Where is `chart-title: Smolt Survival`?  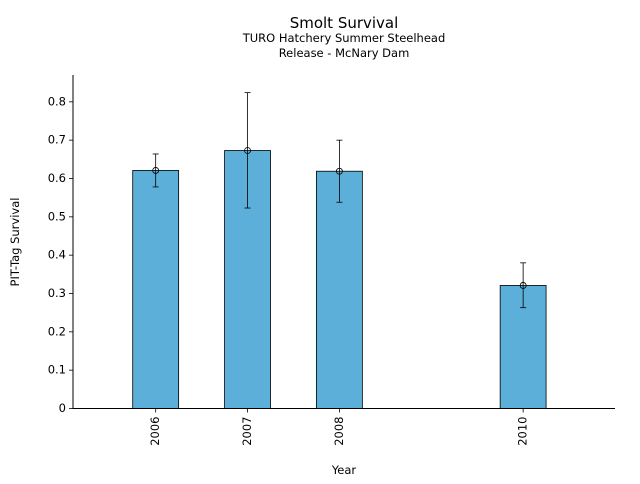
chart-title: Smolt Survival is located at coordinates (344, 23).